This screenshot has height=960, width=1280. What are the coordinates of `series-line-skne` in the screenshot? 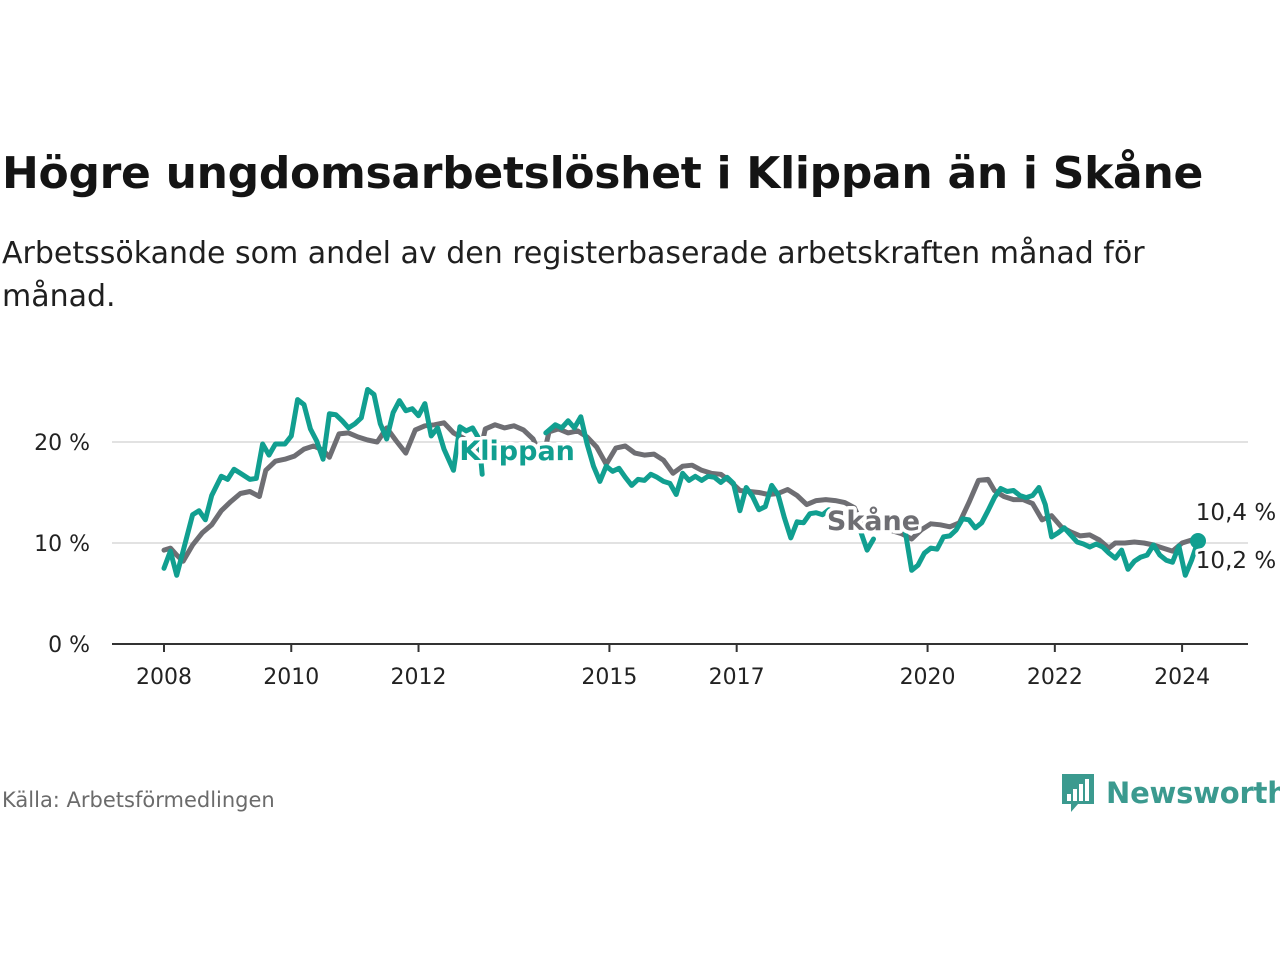 It's located at (681, 492).